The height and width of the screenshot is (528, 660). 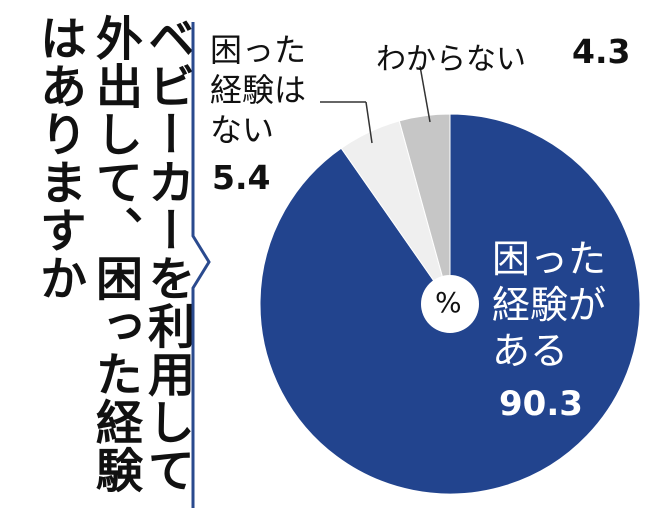 I want to click on slice-label-yes-line-1: 困った, so click(x=549, y=259).